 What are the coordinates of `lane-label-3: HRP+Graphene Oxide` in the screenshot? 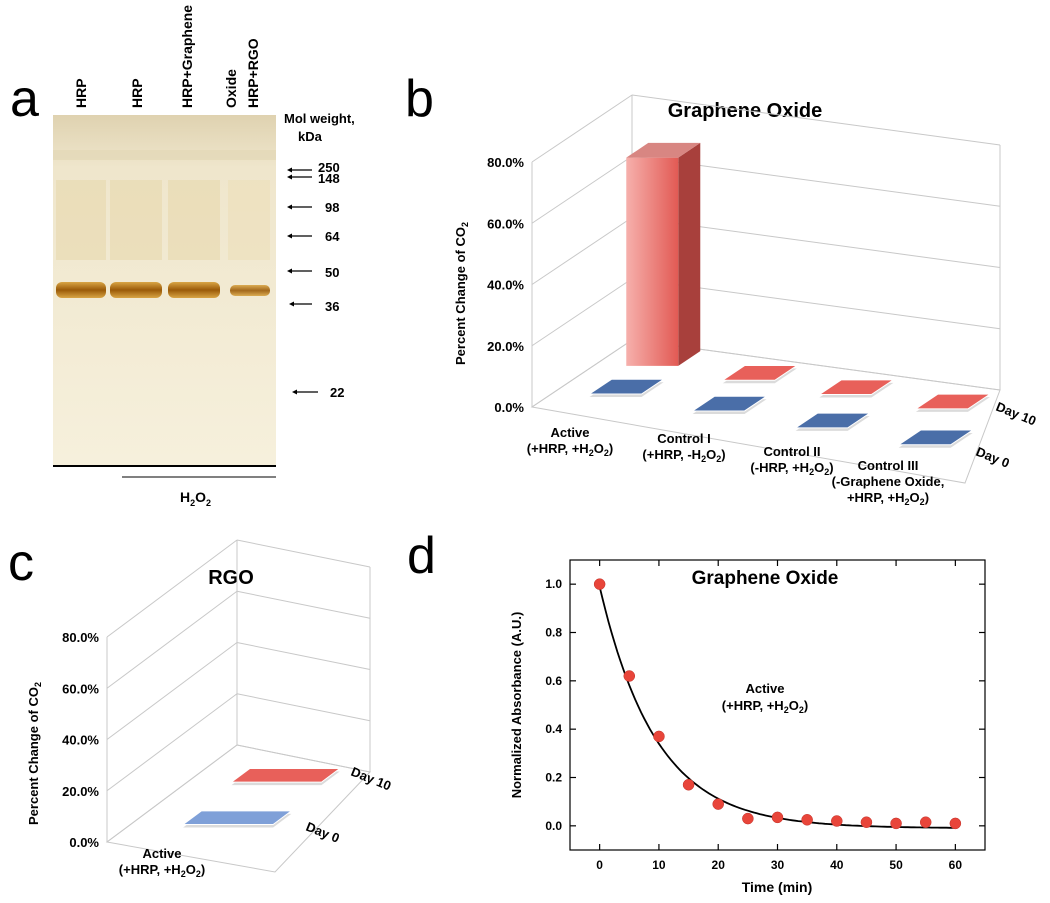 It's located at (209, 54).